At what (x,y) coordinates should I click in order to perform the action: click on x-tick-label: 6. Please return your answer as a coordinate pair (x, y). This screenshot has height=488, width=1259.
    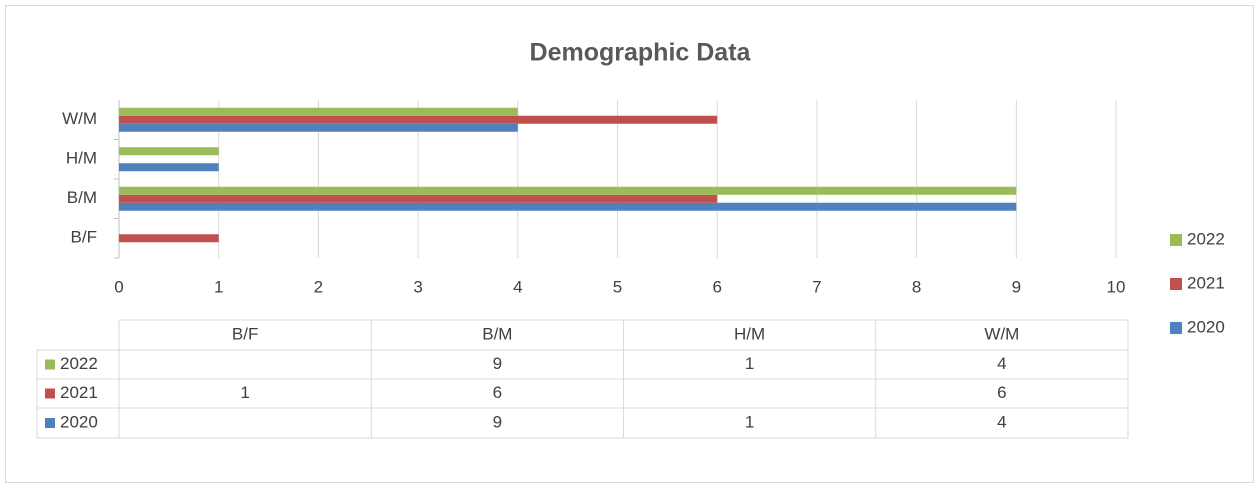
    Looking at the image, I should click on (716, 286).